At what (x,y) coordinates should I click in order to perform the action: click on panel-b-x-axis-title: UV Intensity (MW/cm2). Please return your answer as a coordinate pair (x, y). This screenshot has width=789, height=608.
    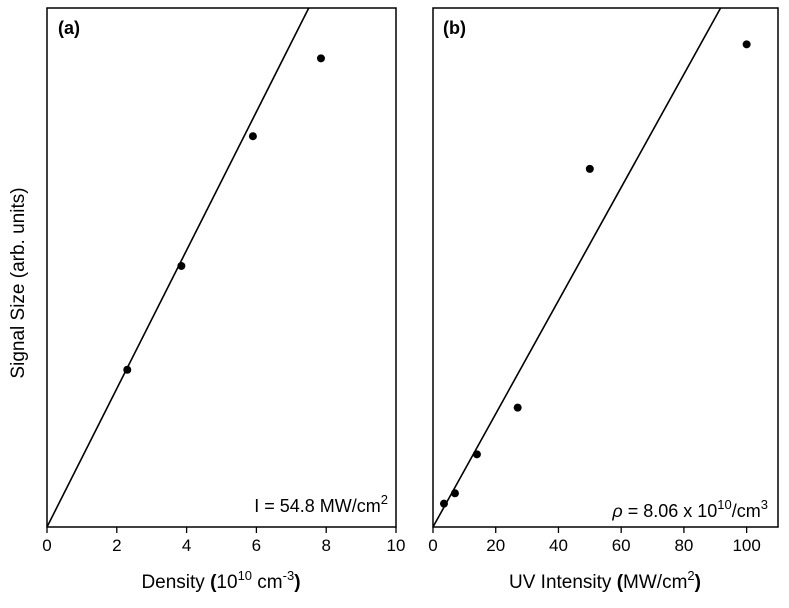
    Looking at the image, I should click on (605, 580).